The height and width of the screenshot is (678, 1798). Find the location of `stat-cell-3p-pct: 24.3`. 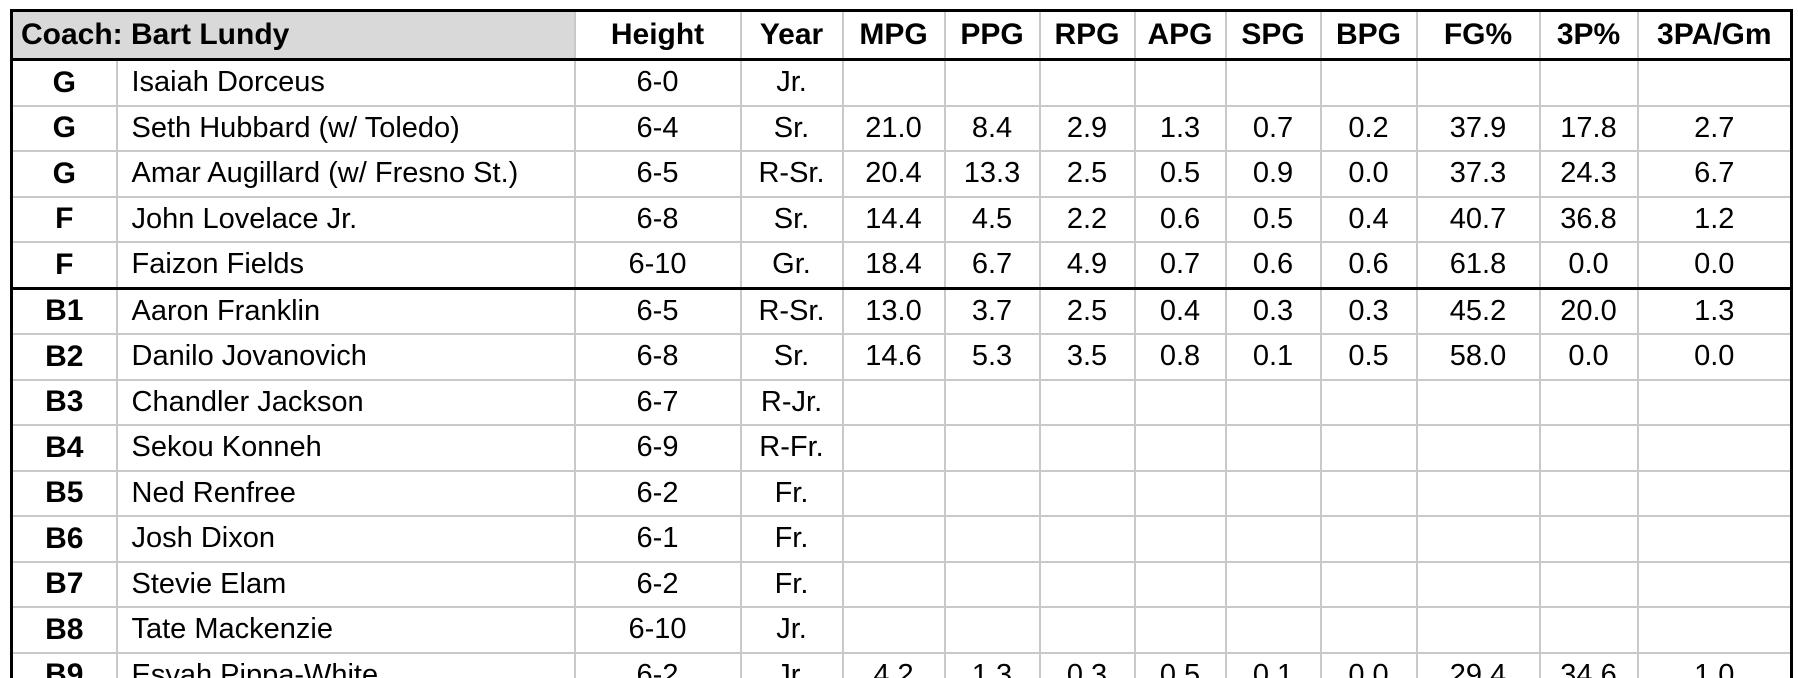

stat-cell-3p-pct: 24.3 is located at coordinates (1588, 174).